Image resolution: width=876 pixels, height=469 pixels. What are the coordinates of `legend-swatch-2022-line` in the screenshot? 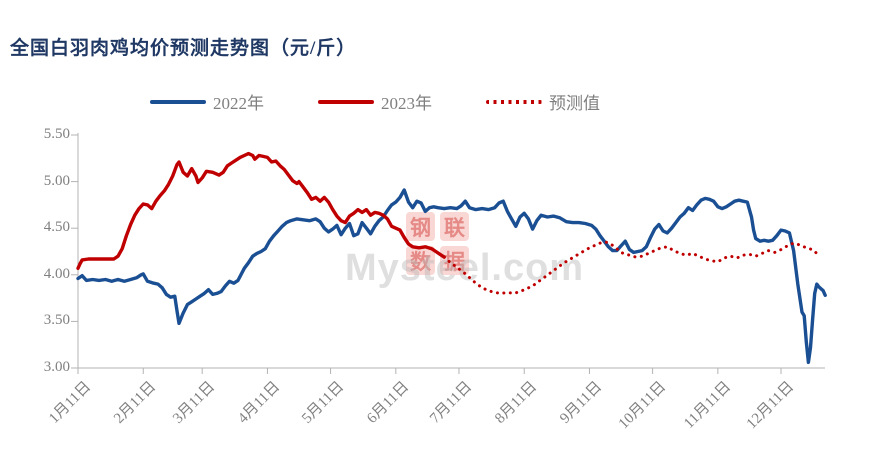 It's located at (178, 101).